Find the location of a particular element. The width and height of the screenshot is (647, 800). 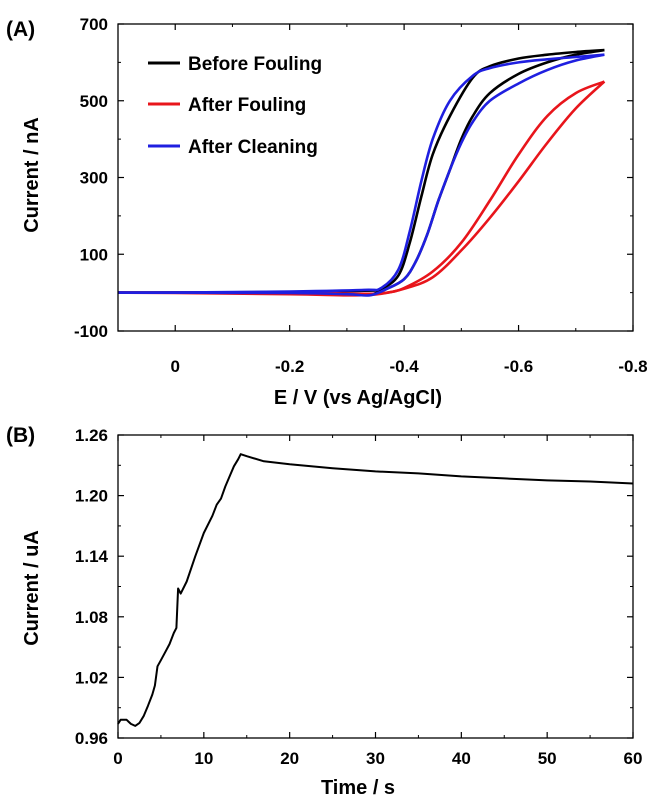

y-tick-label: 1.08 is located at coordinates (91, 617).